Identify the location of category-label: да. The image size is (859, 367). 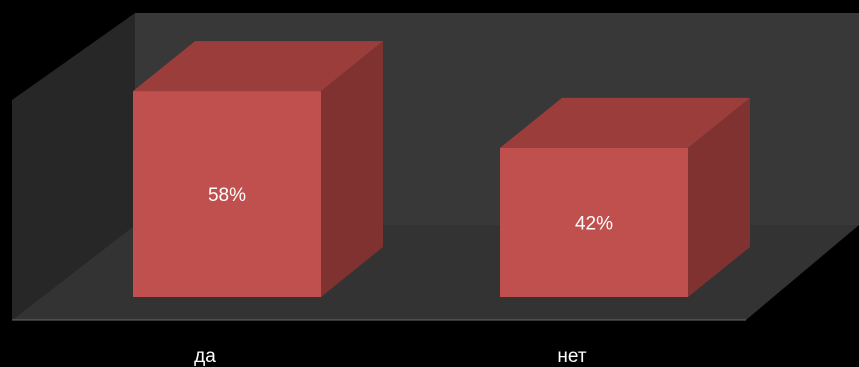
(205, 356).